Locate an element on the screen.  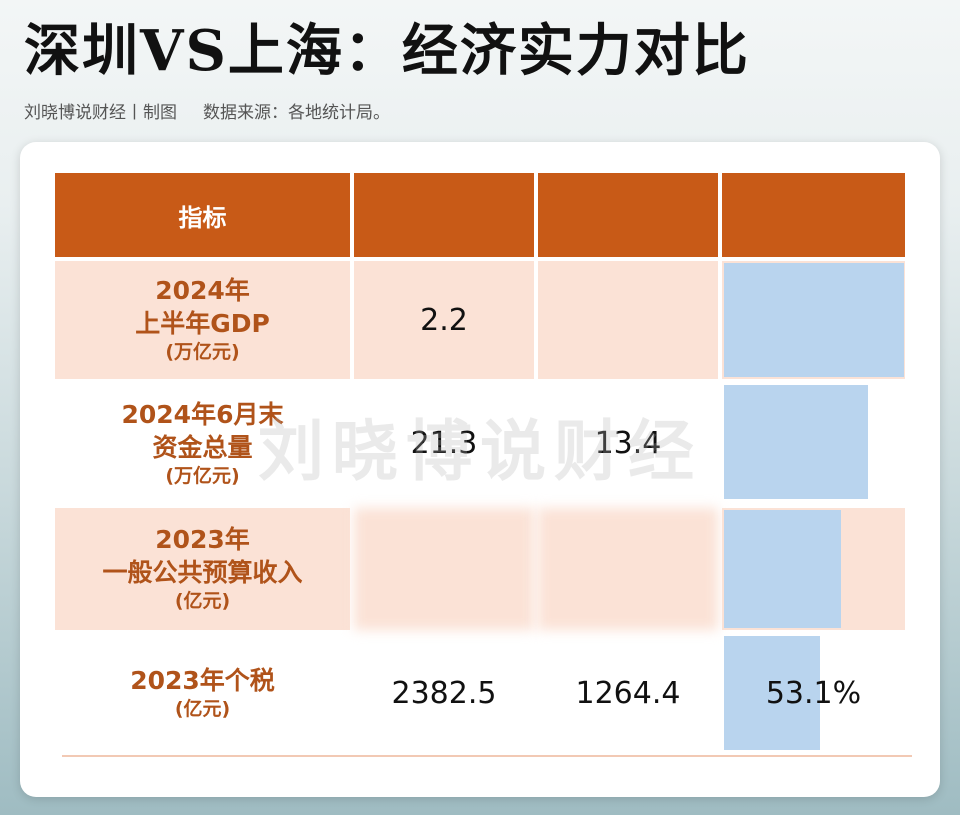
header-indicator: 指标 is located at coordinates (202, 215).